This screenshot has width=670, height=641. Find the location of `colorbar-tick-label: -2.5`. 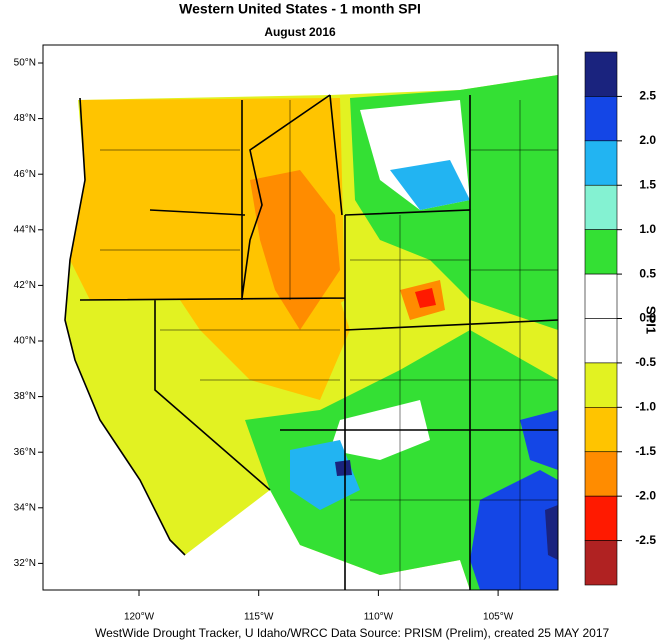

colorbar-tick-label: -2.5 is located at coordinates (645, 540).